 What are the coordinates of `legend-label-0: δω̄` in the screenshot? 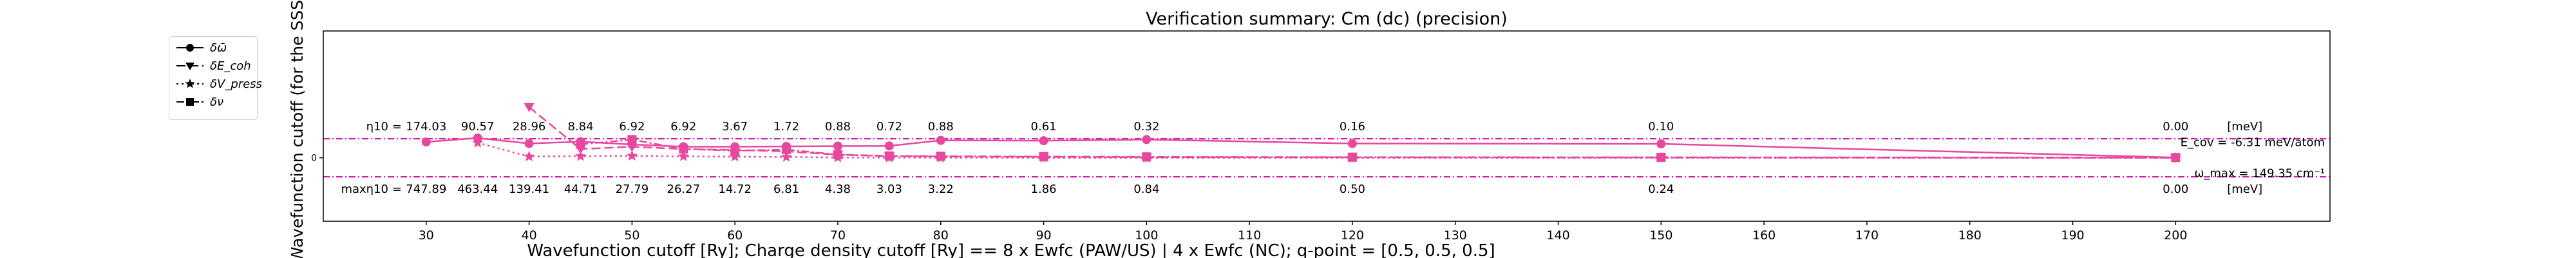 It's located at (218, 48).